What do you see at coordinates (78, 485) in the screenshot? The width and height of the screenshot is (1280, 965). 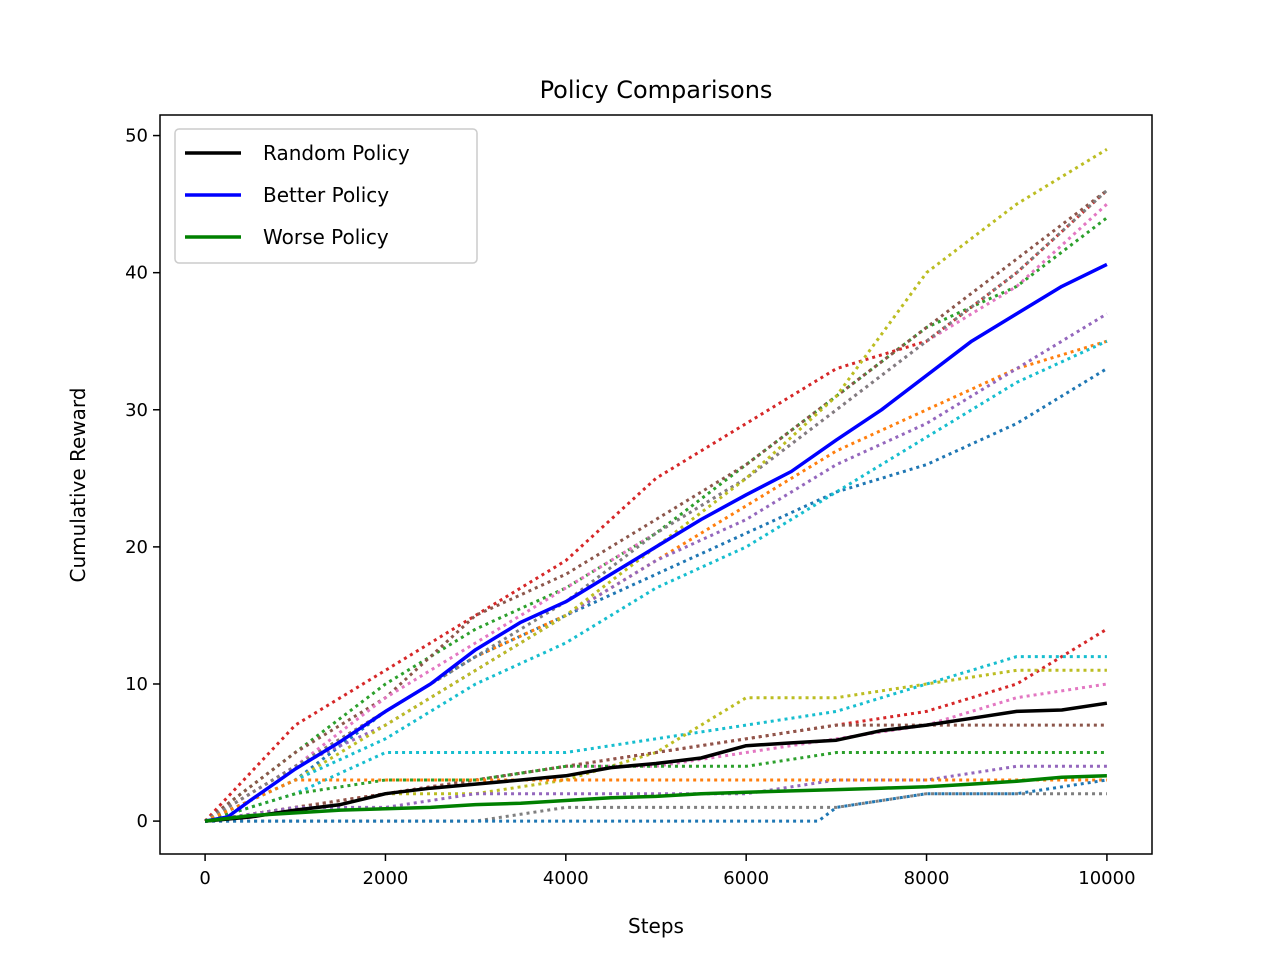 I see `y-axis-title: Cumulative Reward` at bounding box center [78, 485].